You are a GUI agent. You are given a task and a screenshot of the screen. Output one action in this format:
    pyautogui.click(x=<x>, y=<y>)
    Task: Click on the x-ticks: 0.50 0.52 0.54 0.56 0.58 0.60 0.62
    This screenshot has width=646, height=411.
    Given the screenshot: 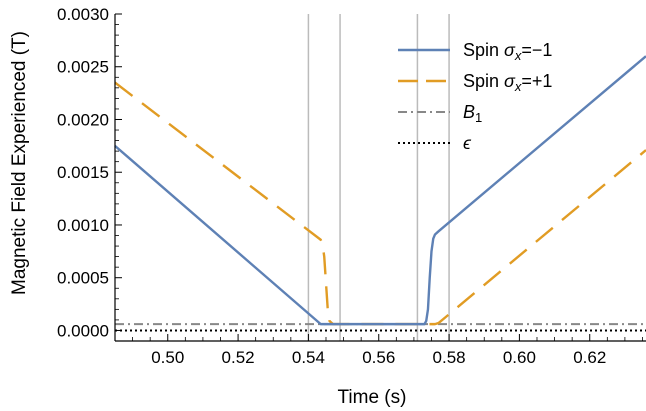 What is the action you would take?
    pyautogui.click(x=387, y=350)
    